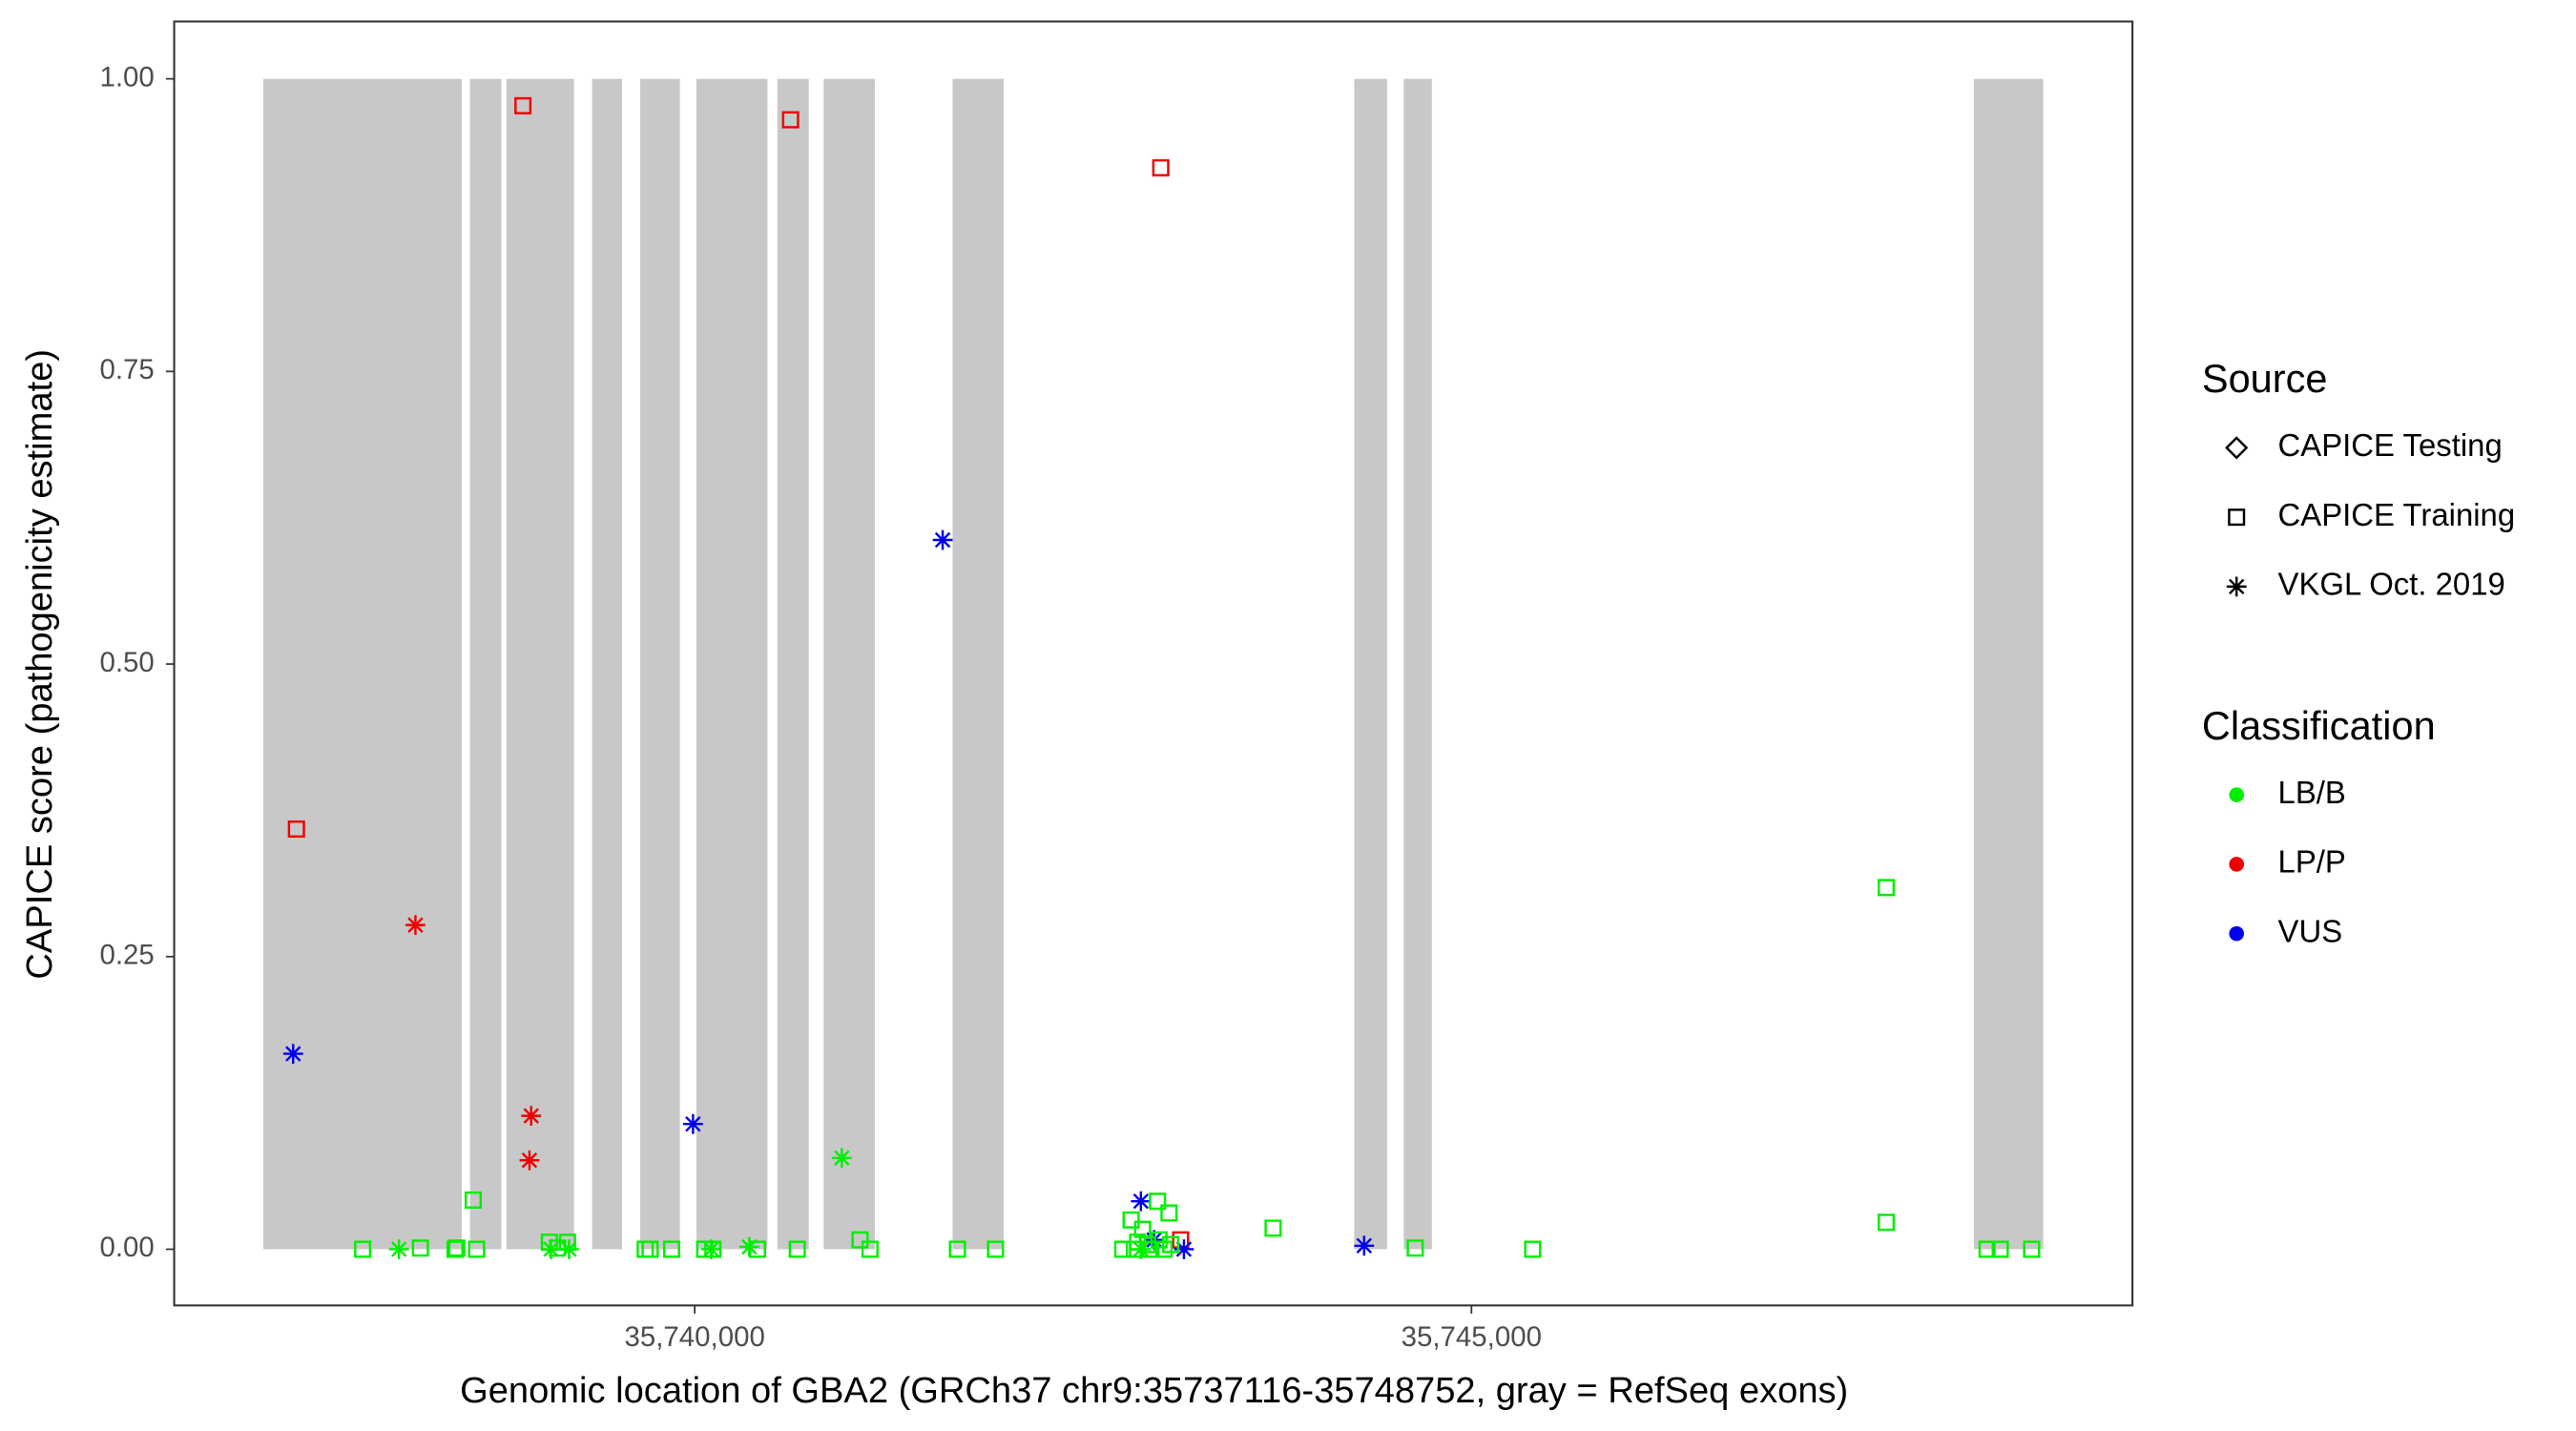  Describe the element at coordinates (2391, 584) in the screenshot. I see `legend-label: VKGL Oct. 2019` at that location.